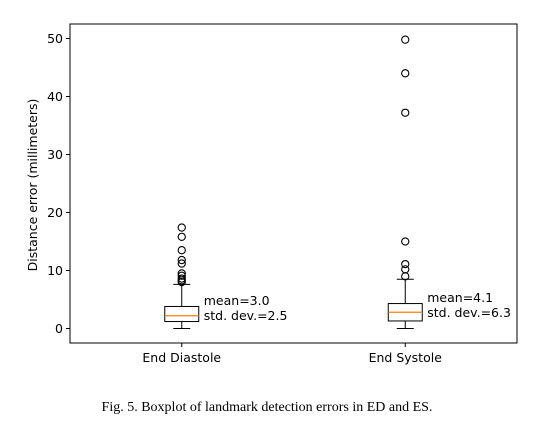 This screenshot has width=534, height=431. What do you see at coordinates (32, 185) in the screenshot?
I see `y-axis-label: Distance error (millimeters)` at bounding box center [32, 185].